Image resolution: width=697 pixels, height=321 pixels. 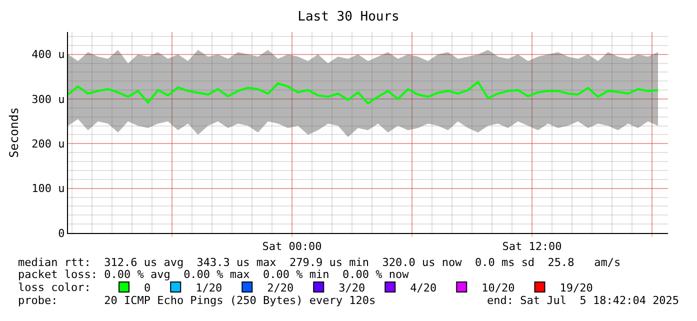 What do you see at coordinates (61, 233) in the screenshot?
I see `y-tick-label: 0` at bounding box center [61, 233].